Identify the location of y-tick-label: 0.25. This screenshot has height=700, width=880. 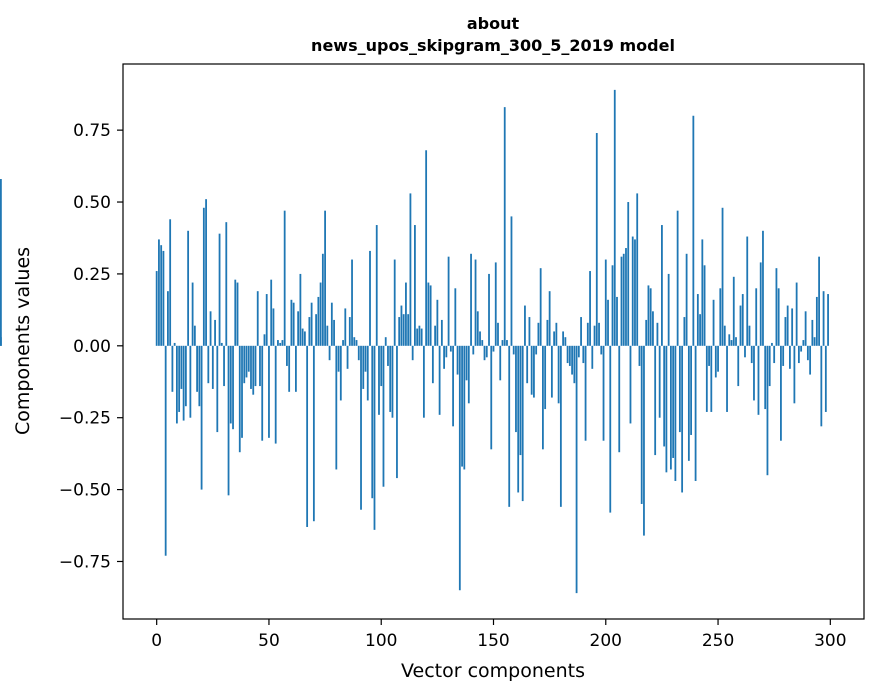
(92, 275).